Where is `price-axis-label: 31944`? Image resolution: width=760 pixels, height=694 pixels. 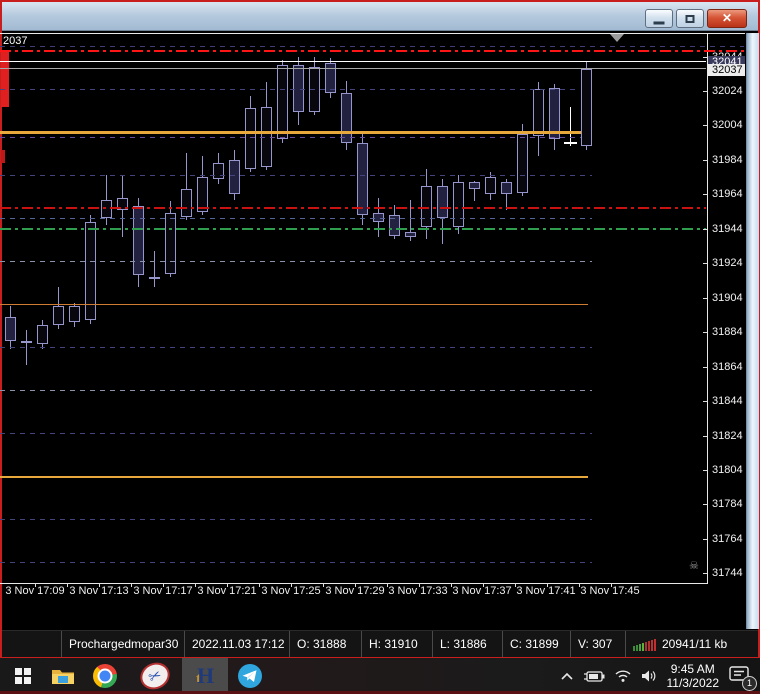 price-axis-label: 31944 is located at coordinates (727, 229).